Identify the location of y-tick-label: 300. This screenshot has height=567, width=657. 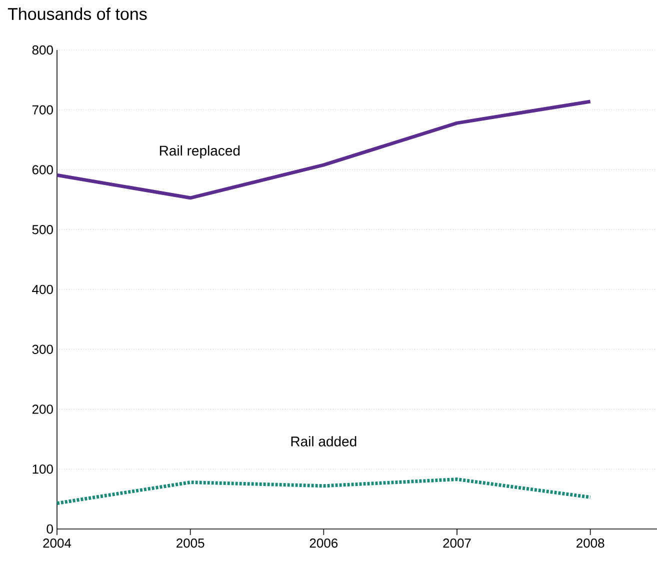
(42, 349).